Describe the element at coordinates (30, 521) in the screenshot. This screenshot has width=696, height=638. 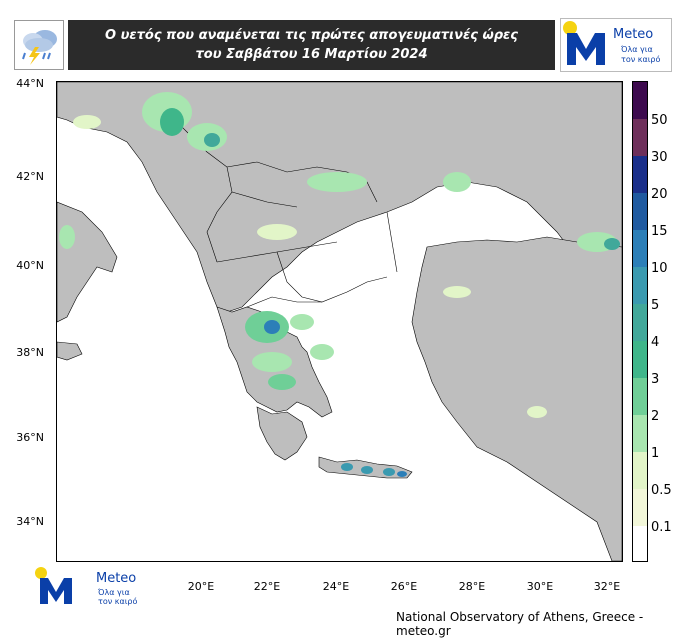
I see `lat-label-34: 34°N` at that location.